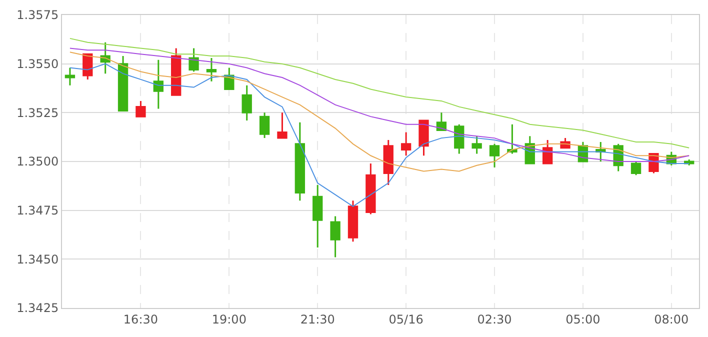 The width and height of the screenshot is (708, 337). What do you see at coordinates (37, 161) in the screenshot?
I see `y-tick-label: 1.3500` at bounding box center [37, 161].